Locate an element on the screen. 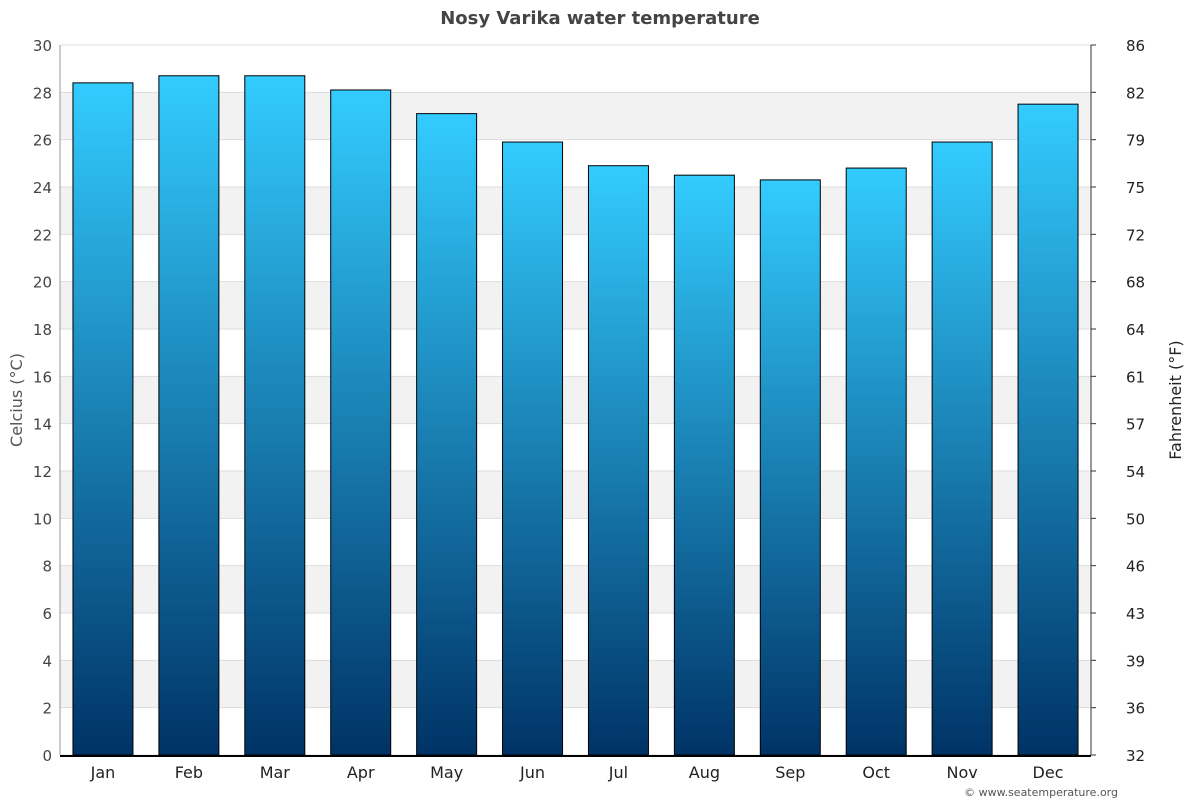 The height and width of the screenshot is (804, 1200). x-tick-label: Nov is located at coordinates (962, 772).